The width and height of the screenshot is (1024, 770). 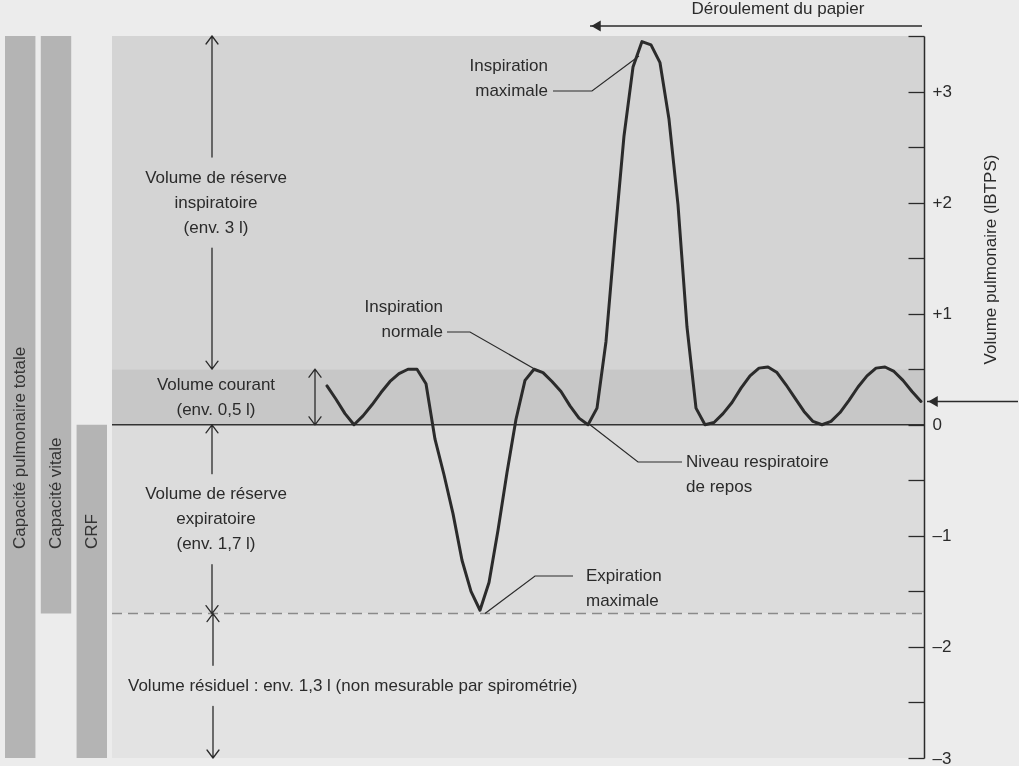 What do you see at coordinates (942, 758) in the screenshot?
I see `y-tick-label: –3` at bounding box center [942, 758].